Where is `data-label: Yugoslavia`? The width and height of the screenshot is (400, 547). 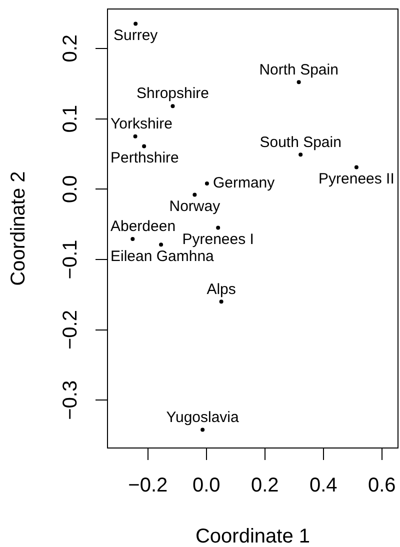 data-label: Yugoslavia is located at coordinates (203, 417).